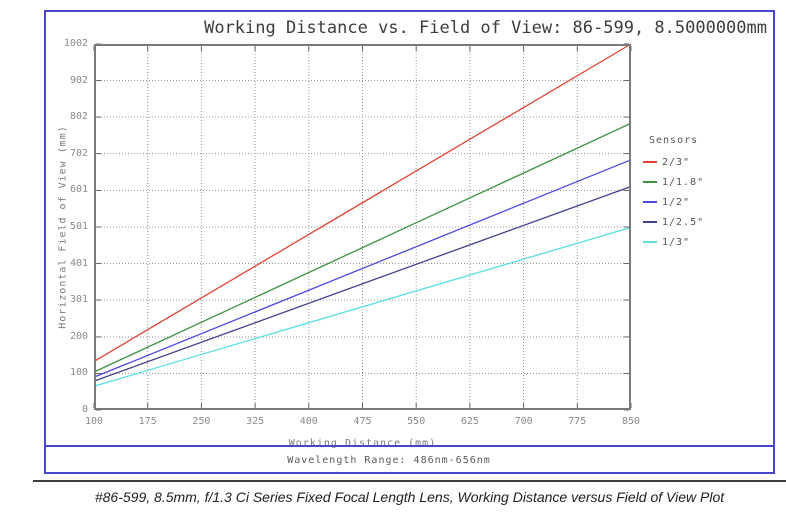 This screenshot has height=518, width=786. What do you see at coordinates (577, 421) in the screenshot?
I see `x-tick-label: 775` at bounding box center [577, 421].